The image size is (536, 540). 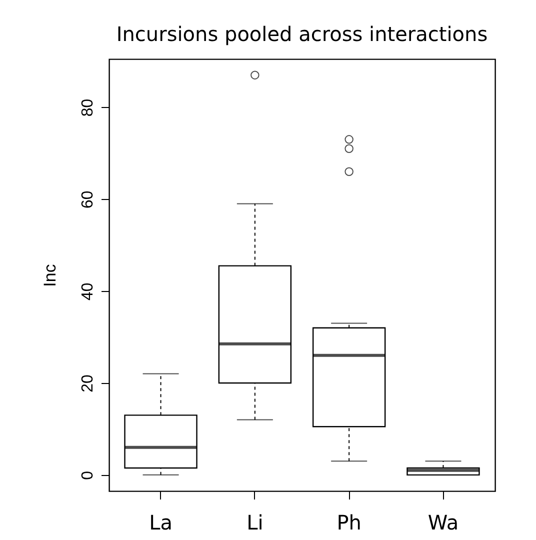 I want to click on x-tick-label: La, so click(x=160, y=522).